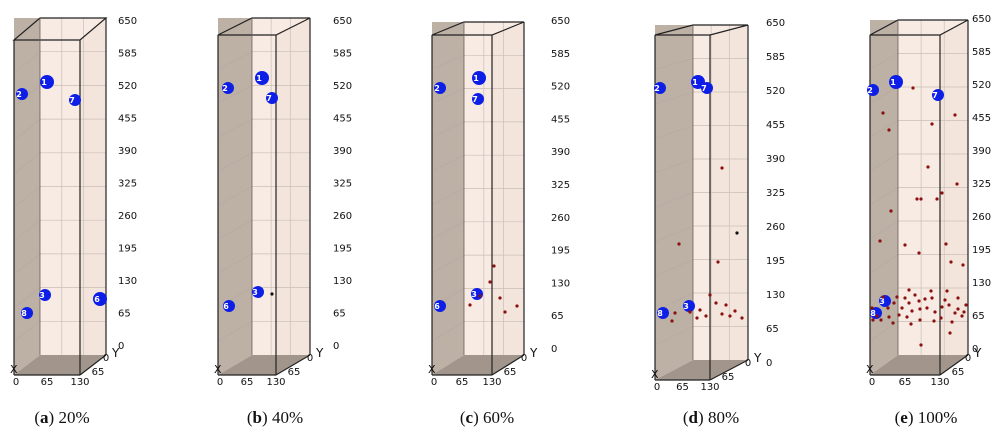 This screenshot has width=991, height=437. Describe the element at coordinates (975, 349) in the screenshot. I see `z-tick-label: 0` at that location.